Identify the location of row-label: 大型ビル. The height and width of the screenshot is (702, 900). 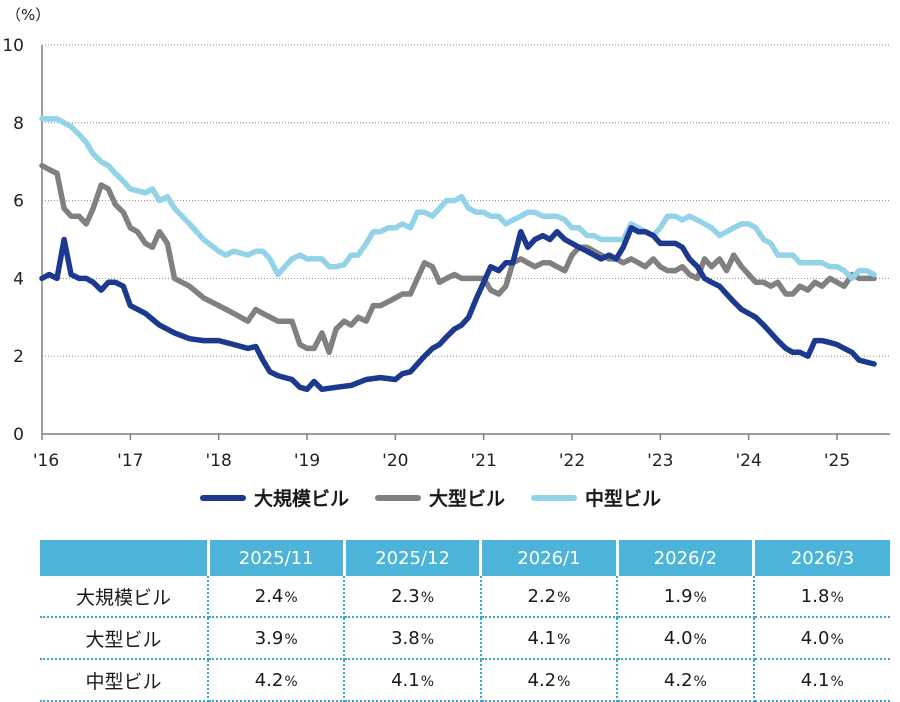
(124, 638).